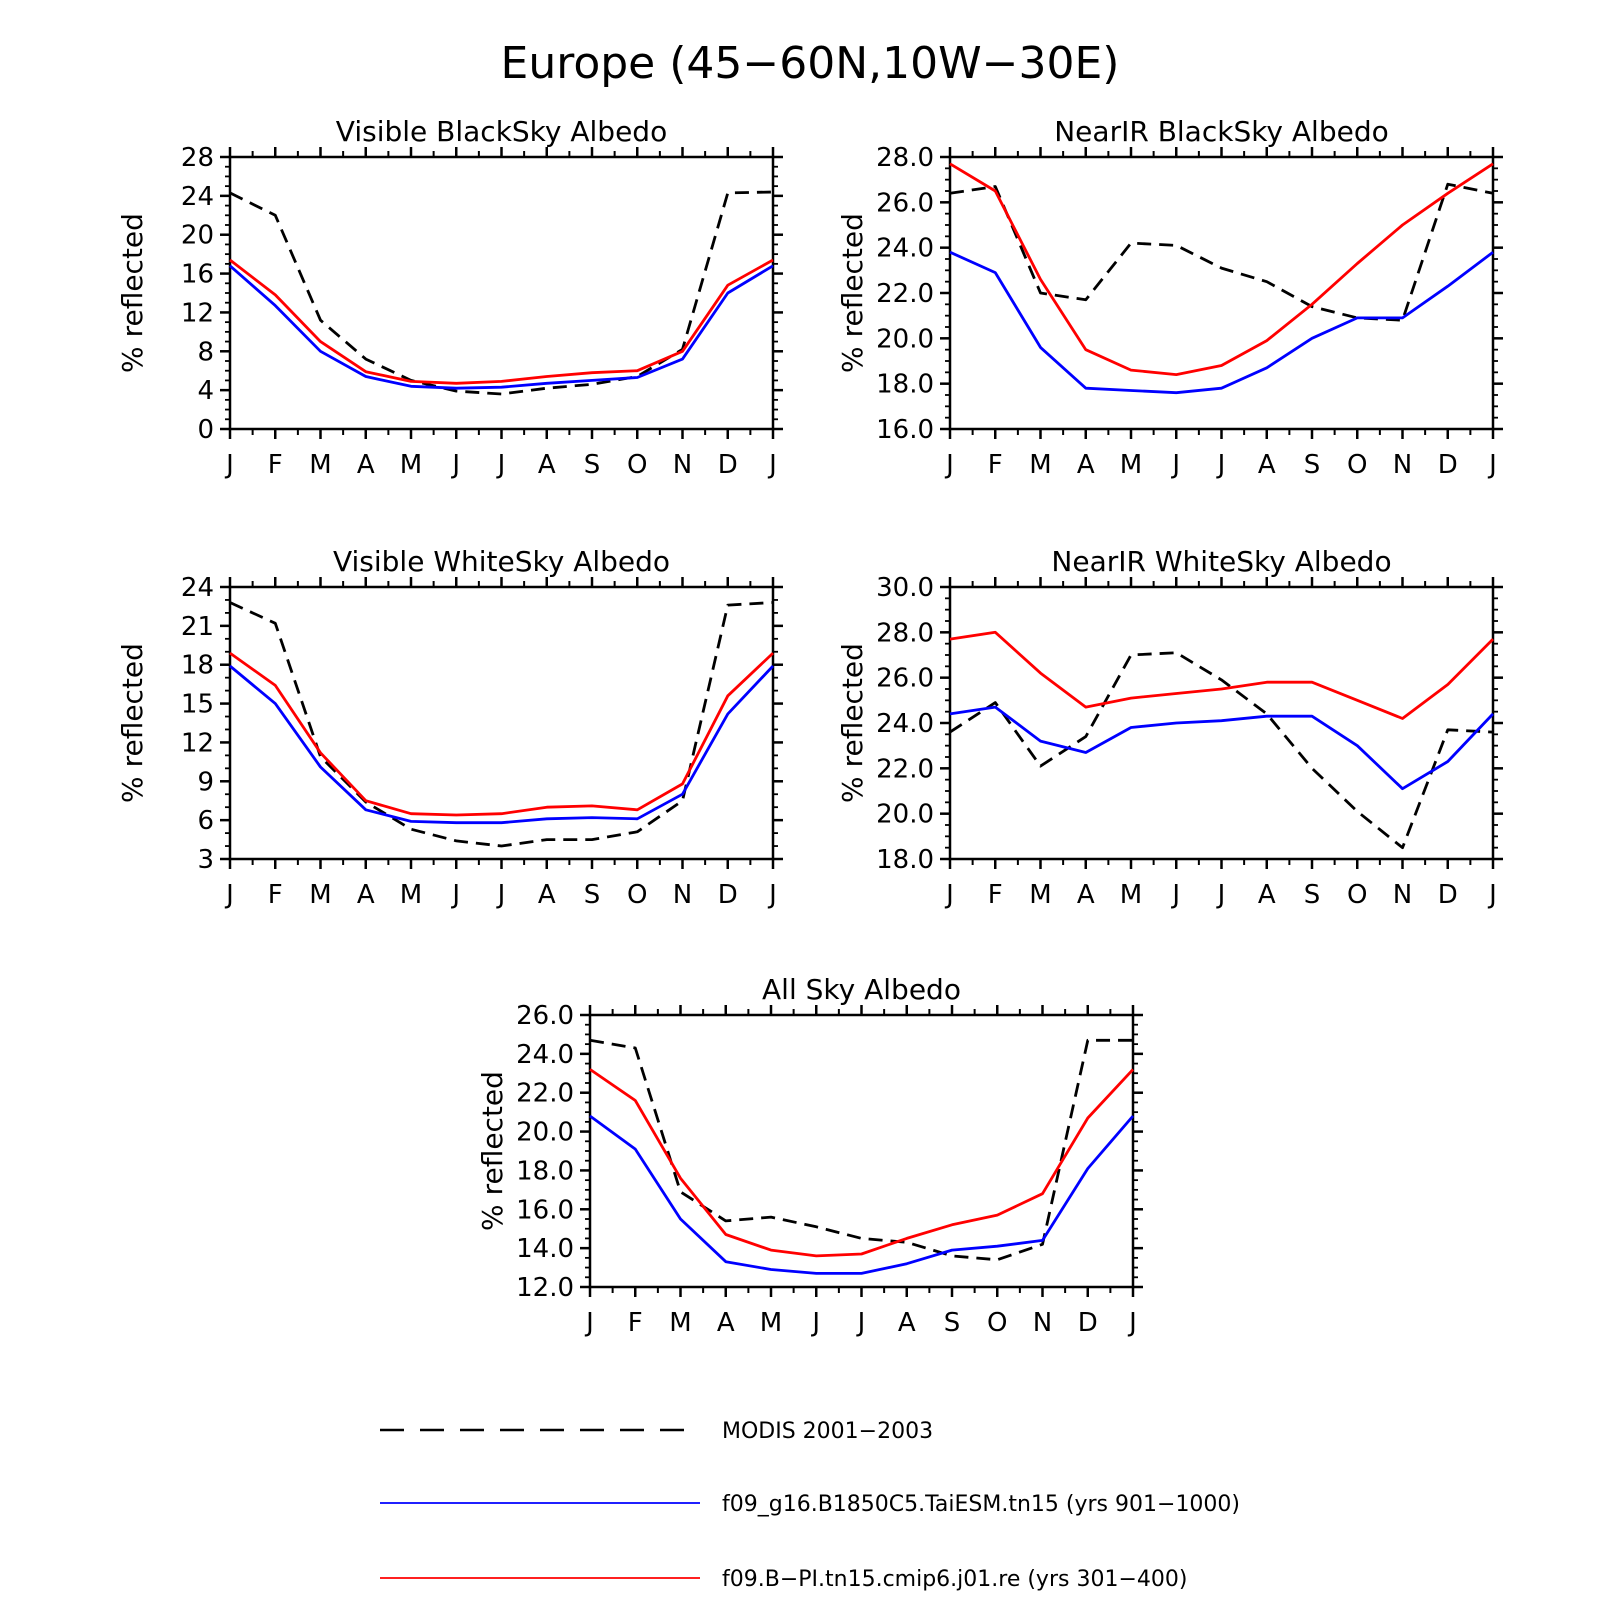  I want to click on y-tick-label: 21, so click(197, 627).